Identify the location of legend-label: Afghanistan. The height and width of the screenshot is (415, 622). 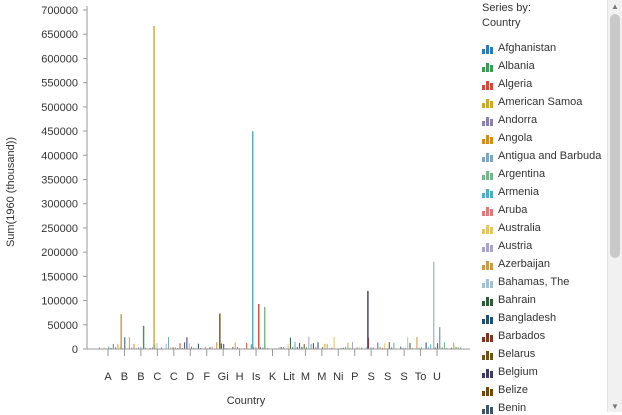
(527, 48).